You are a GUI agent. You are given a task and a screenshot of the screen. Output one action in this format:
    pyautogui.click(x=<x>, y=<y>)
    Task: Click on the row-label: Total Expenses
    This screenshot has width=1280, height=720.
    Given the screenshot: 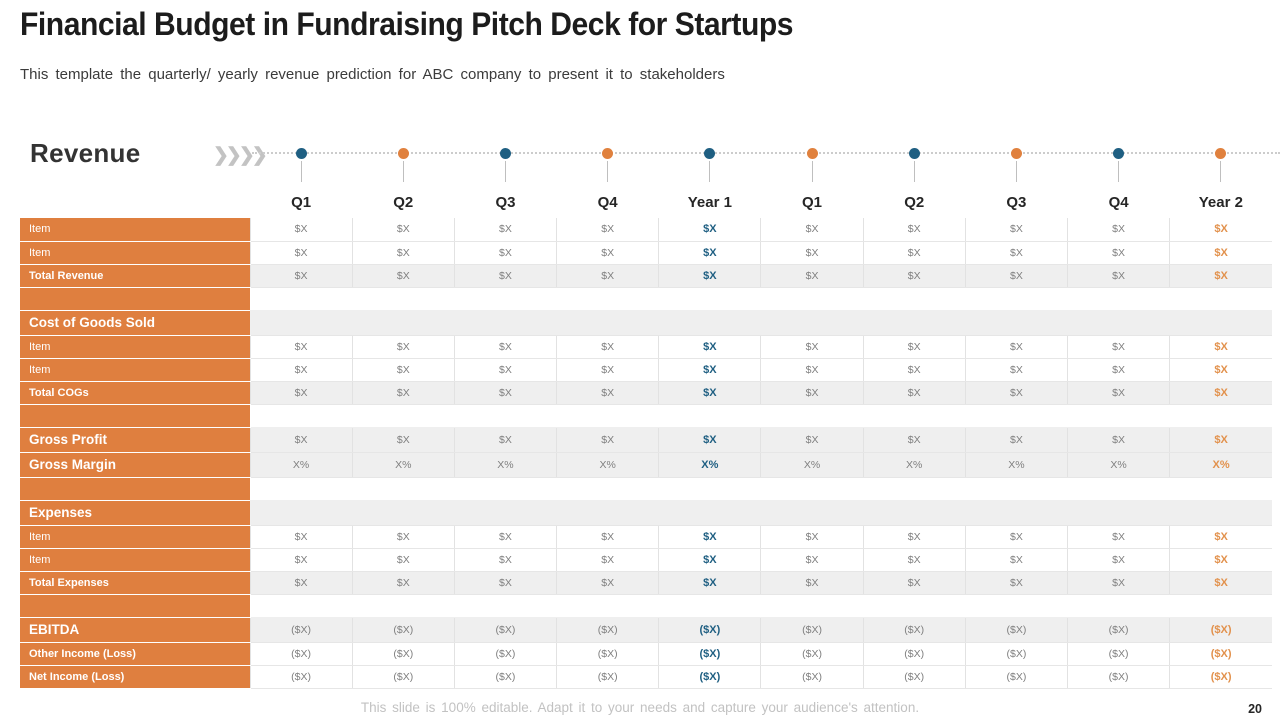 What is the action you would take?
    pyautogui.click(x=135, y=583)
    